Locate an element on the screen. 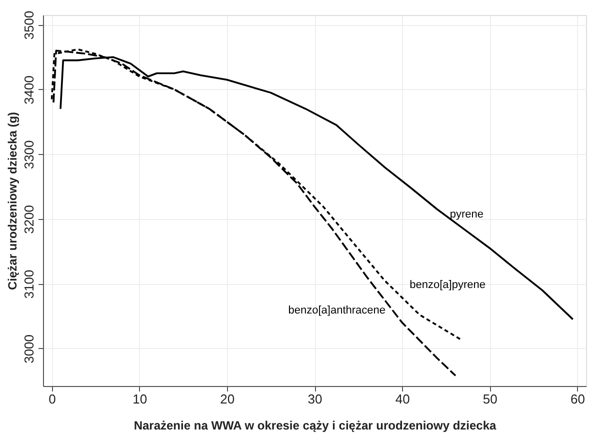  y-tick-label: 3000 is located at coordinates (29, 349).